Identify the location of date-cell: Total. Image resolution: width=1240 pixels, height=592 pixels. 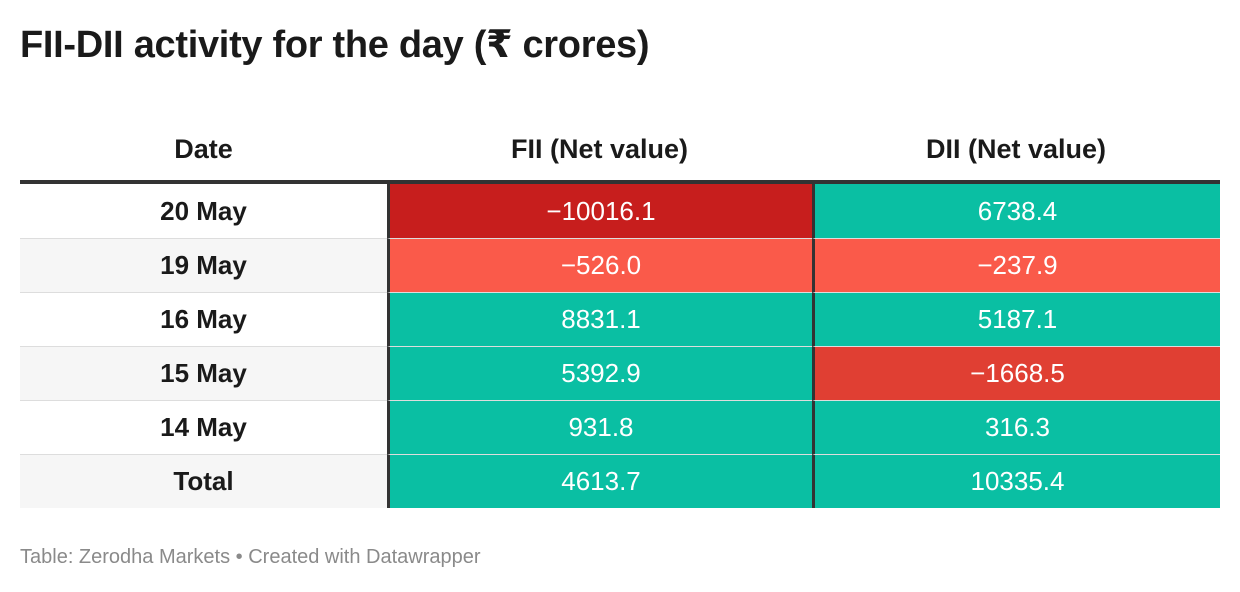
(203, 481).